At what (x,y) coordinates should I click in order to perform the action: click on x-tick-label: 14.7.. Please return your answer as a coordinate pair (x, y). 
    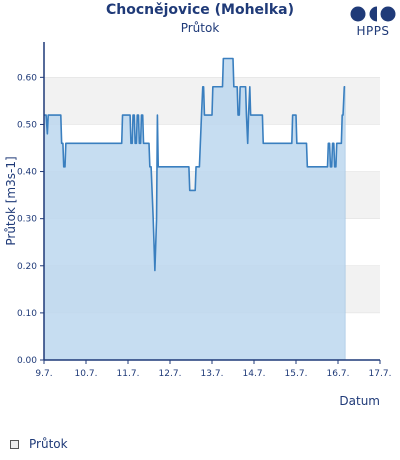
    Looking at the image, I should click on (254, 374).